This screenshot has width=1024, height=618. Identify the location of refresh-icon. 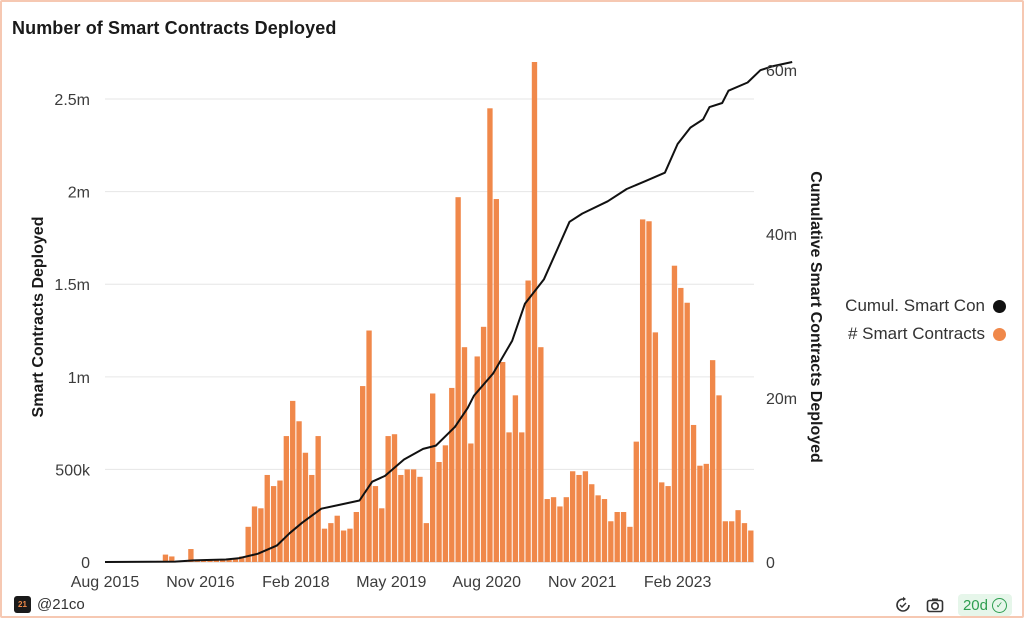
(903, 605).